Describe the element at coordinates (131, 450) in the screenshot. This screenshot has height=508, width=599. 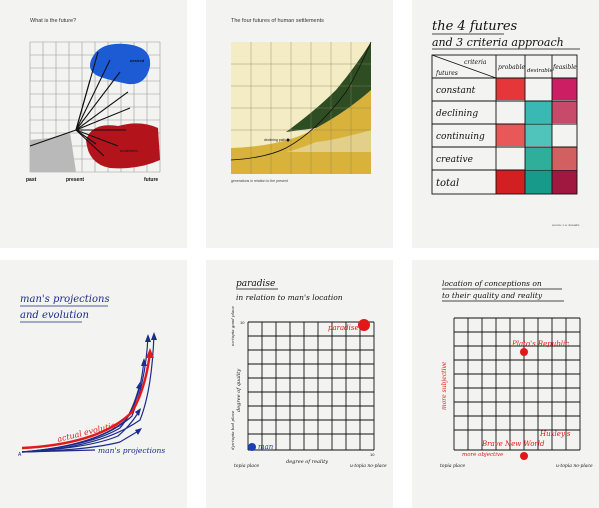
I see `mans-projections-label: man's projections` at that location.